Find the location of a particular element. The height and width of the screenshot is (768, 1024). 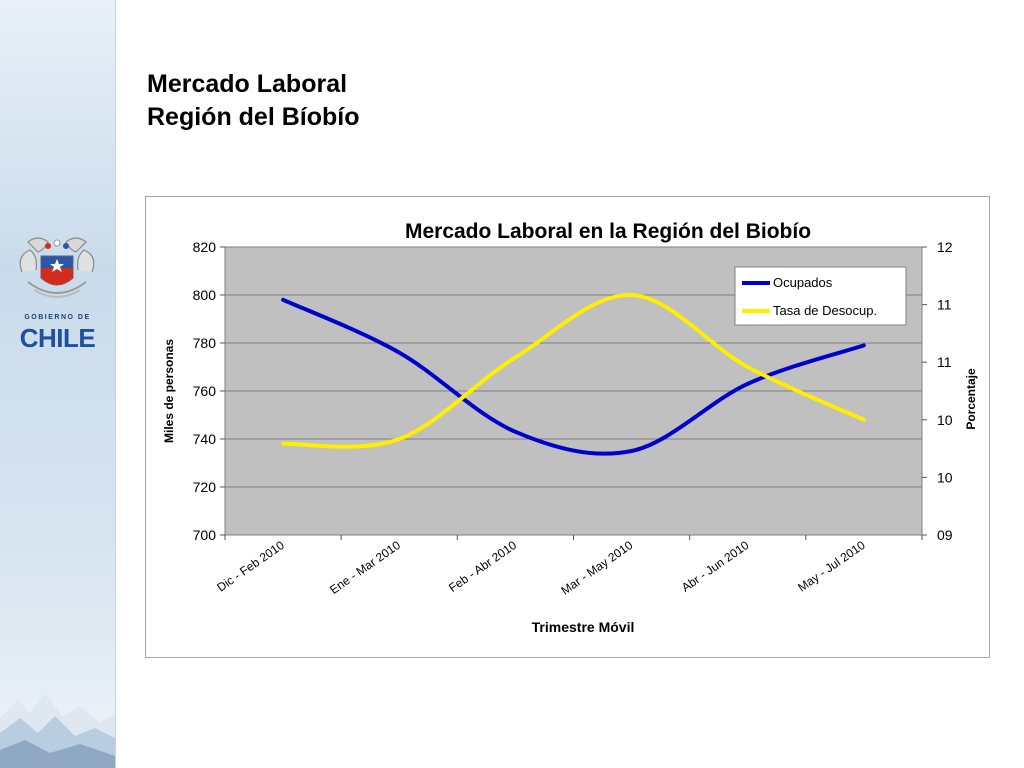

series-lines is located at coordinates (573, 374).